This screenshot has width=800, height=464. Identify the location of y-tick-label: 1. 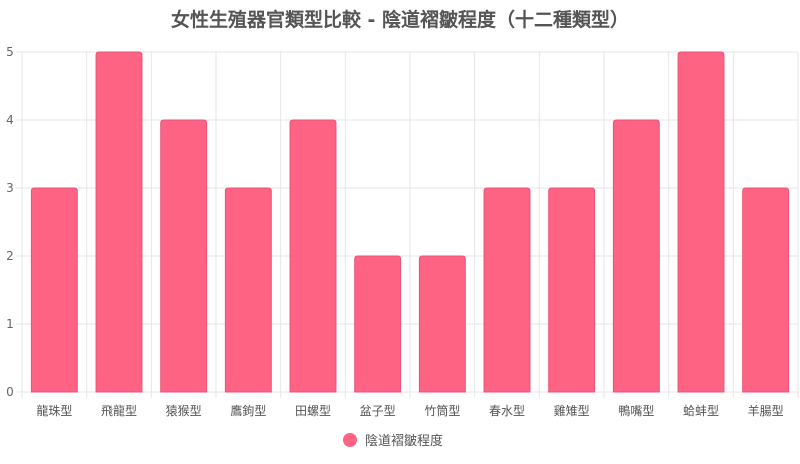
(10, 324).